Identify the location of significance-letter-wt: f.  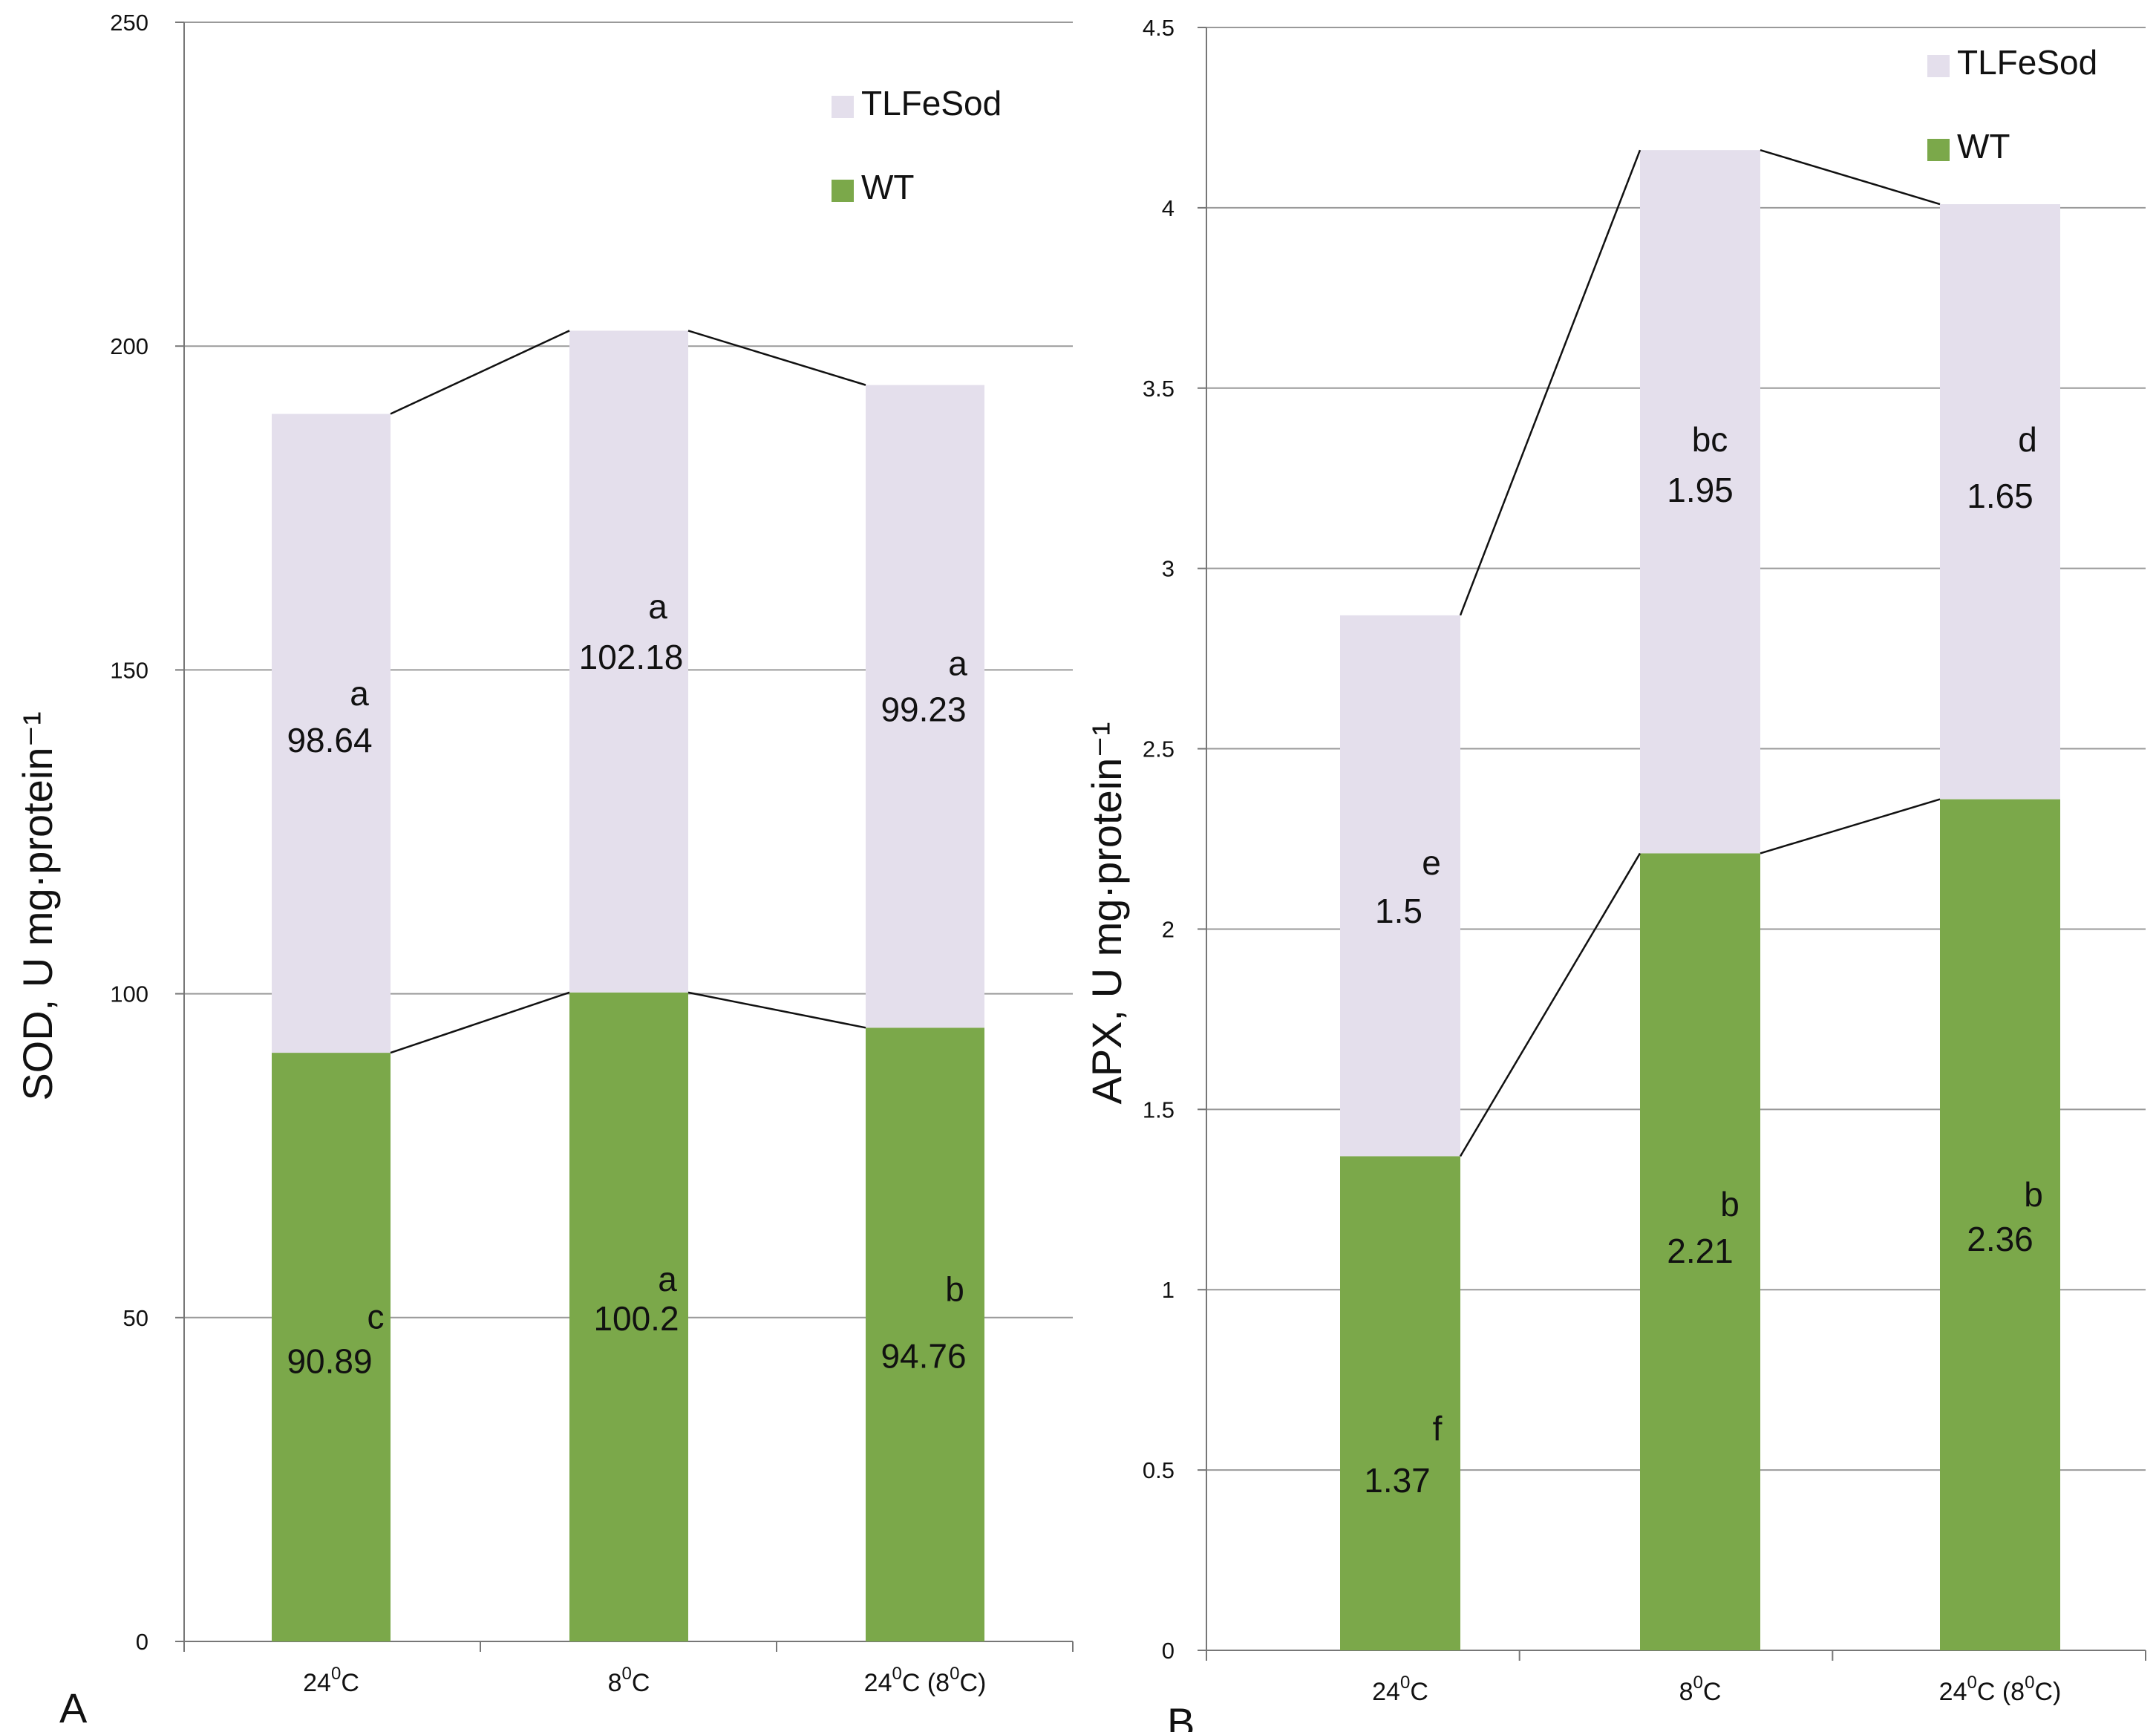
(1438, 1428).